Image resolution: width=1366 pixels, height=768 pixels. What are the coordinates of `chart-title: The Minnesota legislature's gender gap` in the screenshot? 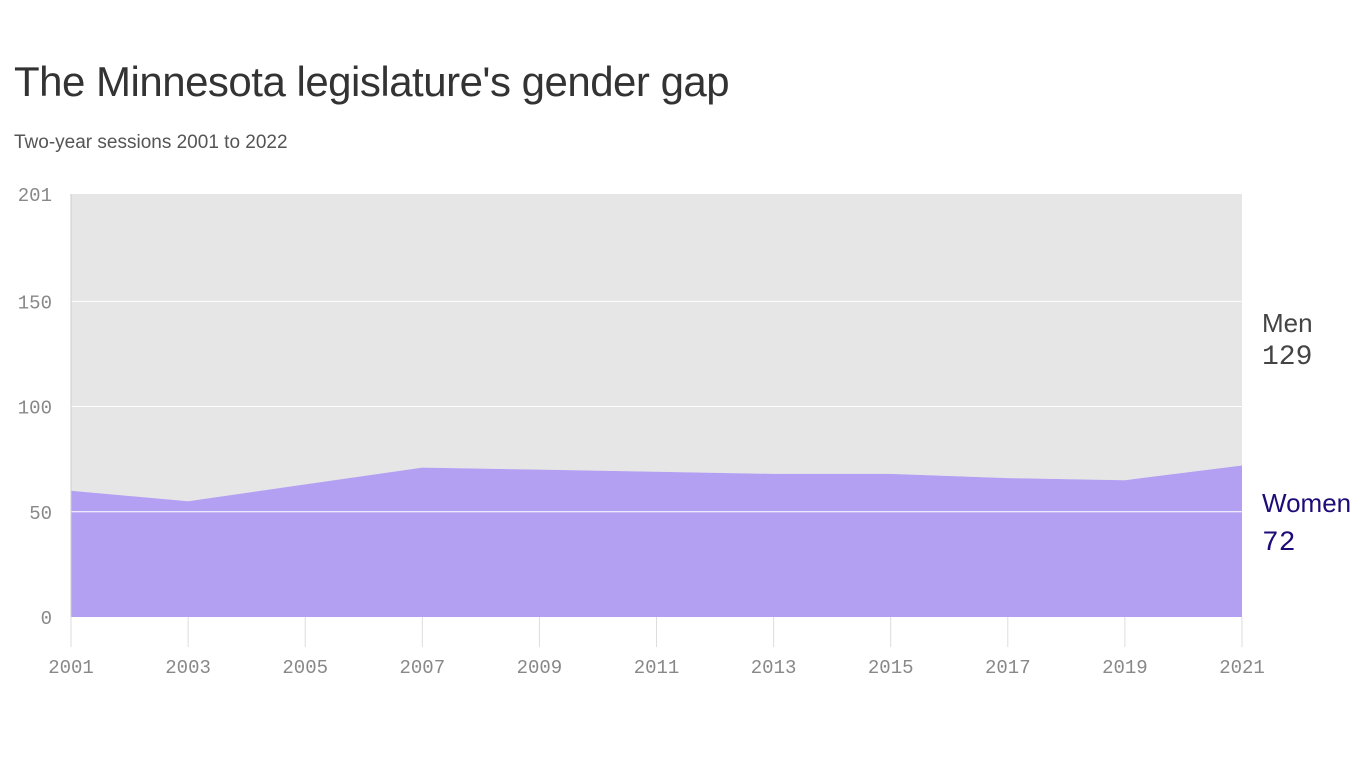 It's located at (372, 81).